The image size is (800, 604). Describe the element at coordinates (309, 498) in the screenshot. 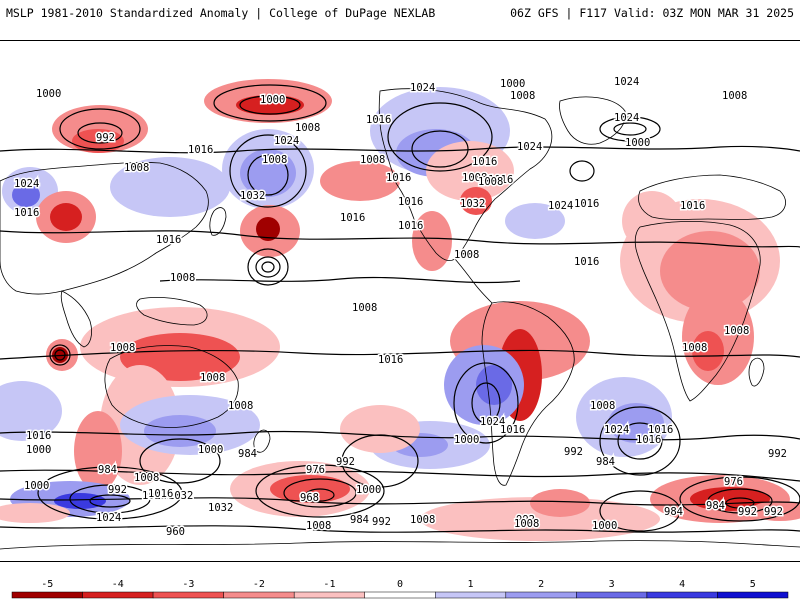

I see `isobar-label: 968` at that location.